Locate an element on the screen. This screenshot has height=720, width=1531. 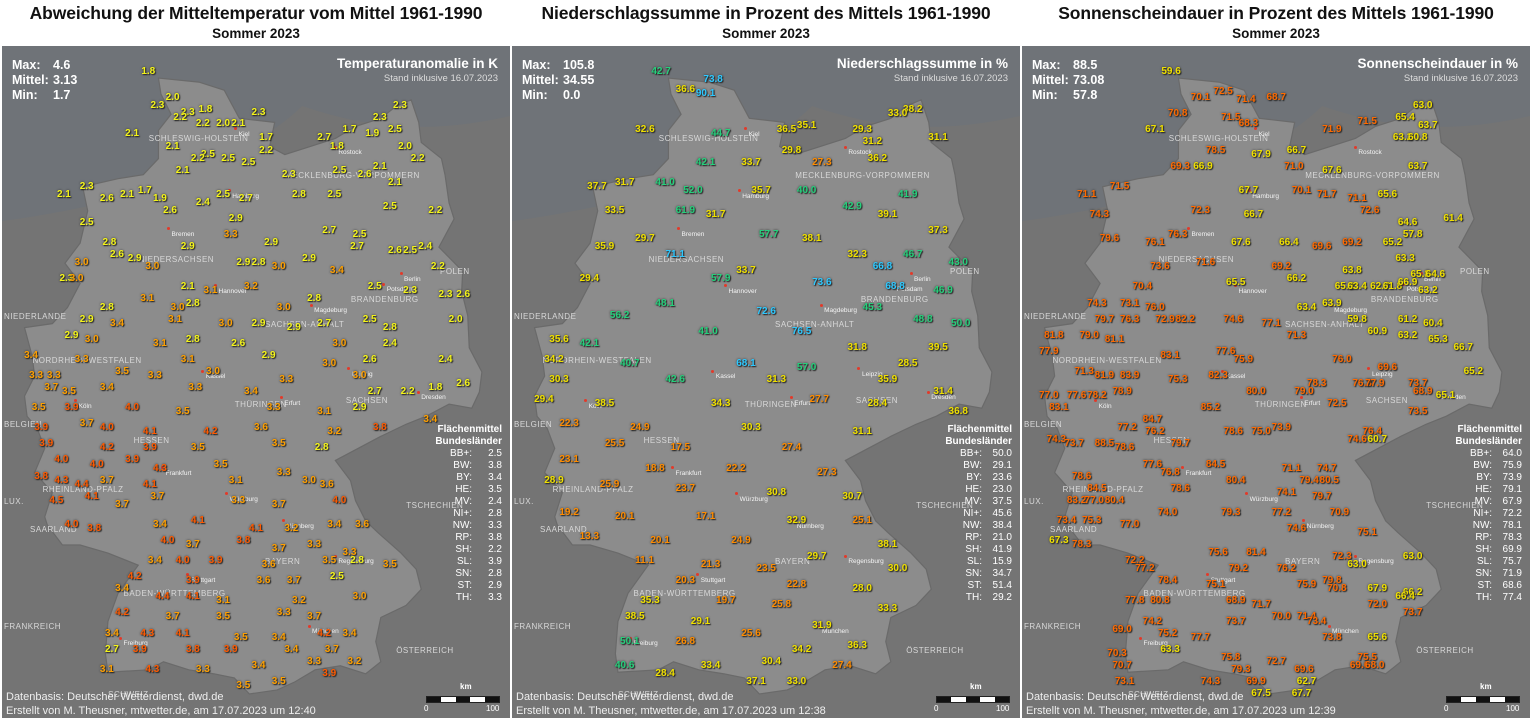
state-row: NI+: 2.8 is located at coordinates (462, 514).